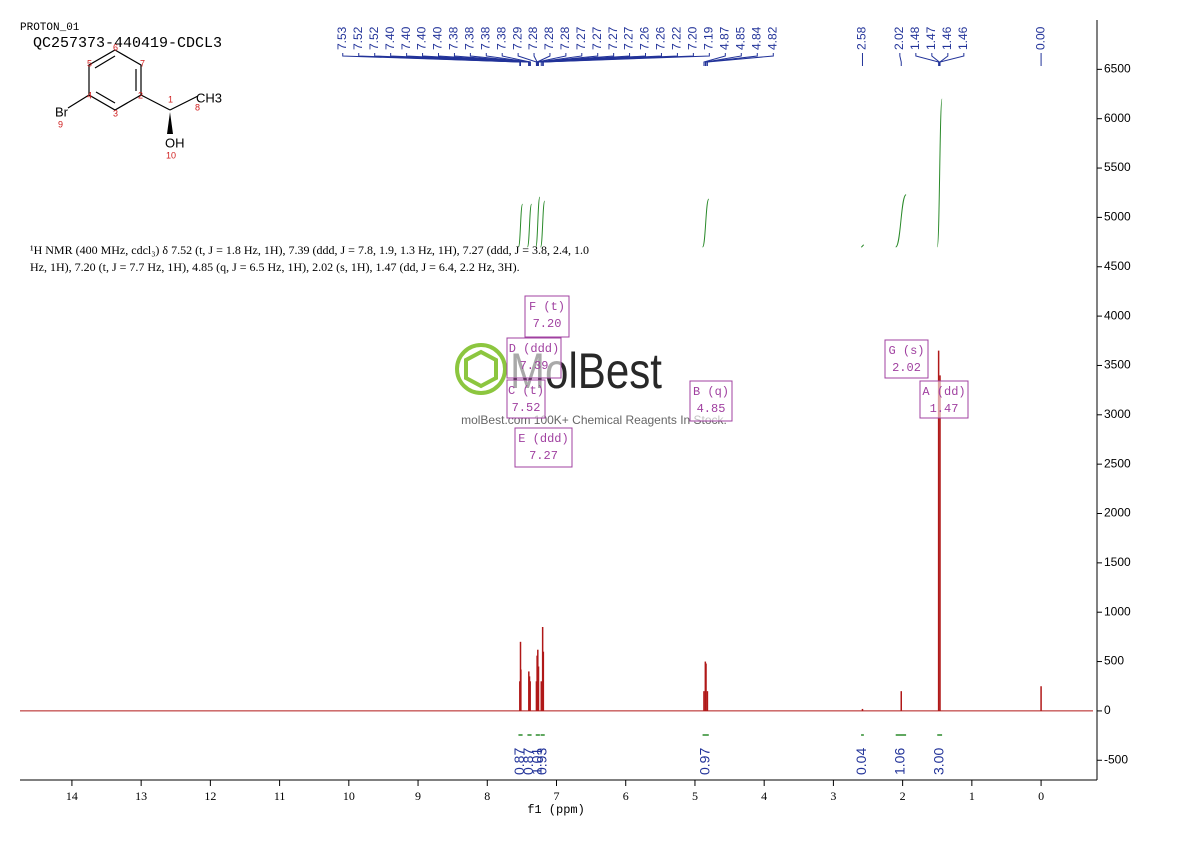 This screenshot has height=841, width=1190. What do you see at coordinates (903, 796) in the screenshot?
I see `x-tick-label: 2` at bounding box center [903, 796].